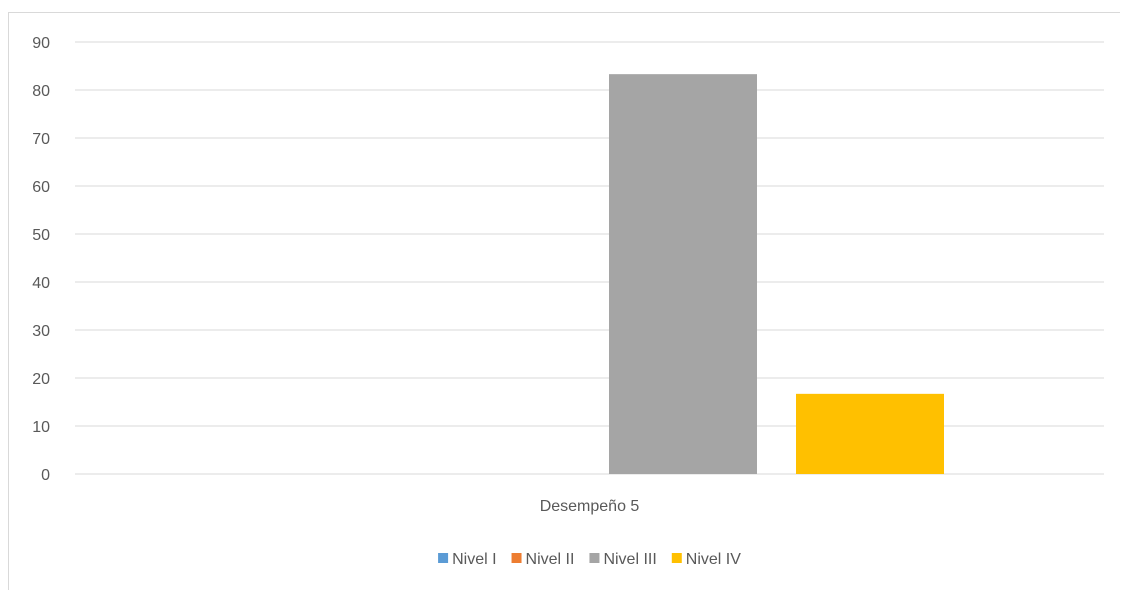 This screenshot has width=1121, height=590. I want to click on y-tick-label: 30, so click(41, 331).